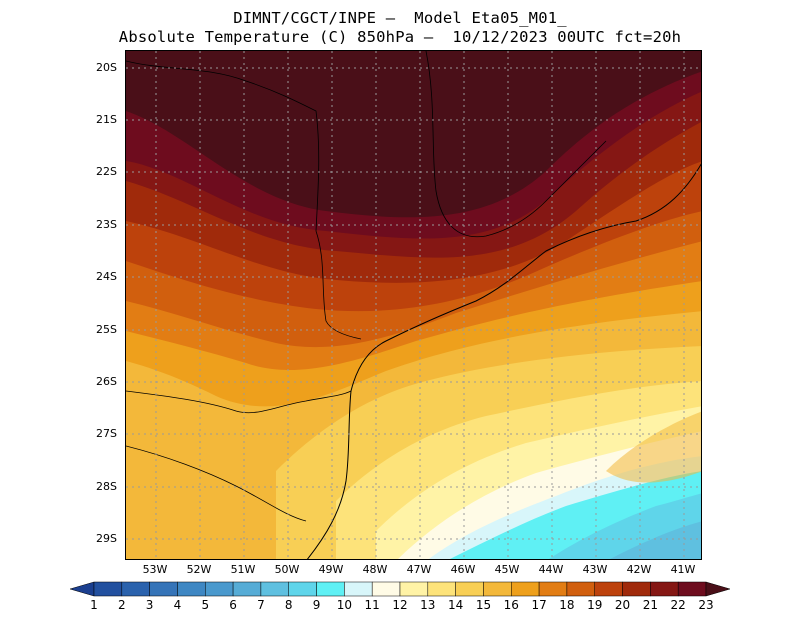 The image size is (800, 618). I want to click on lon-label-53w: 53W, so click(155, 569).